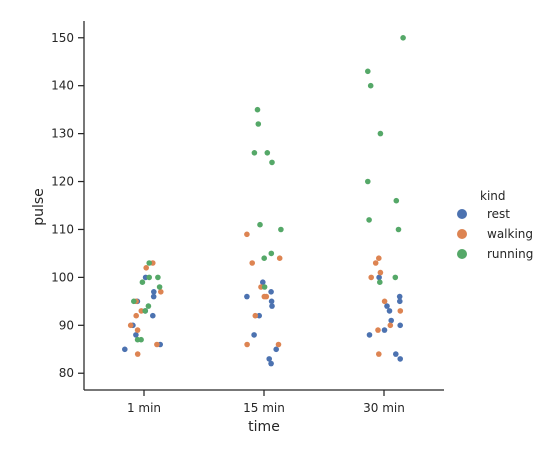  What do you see at coordinates (62, 229) in the screenshot?
I see `y-tick-label: 110` at bounding box center [62, 229].